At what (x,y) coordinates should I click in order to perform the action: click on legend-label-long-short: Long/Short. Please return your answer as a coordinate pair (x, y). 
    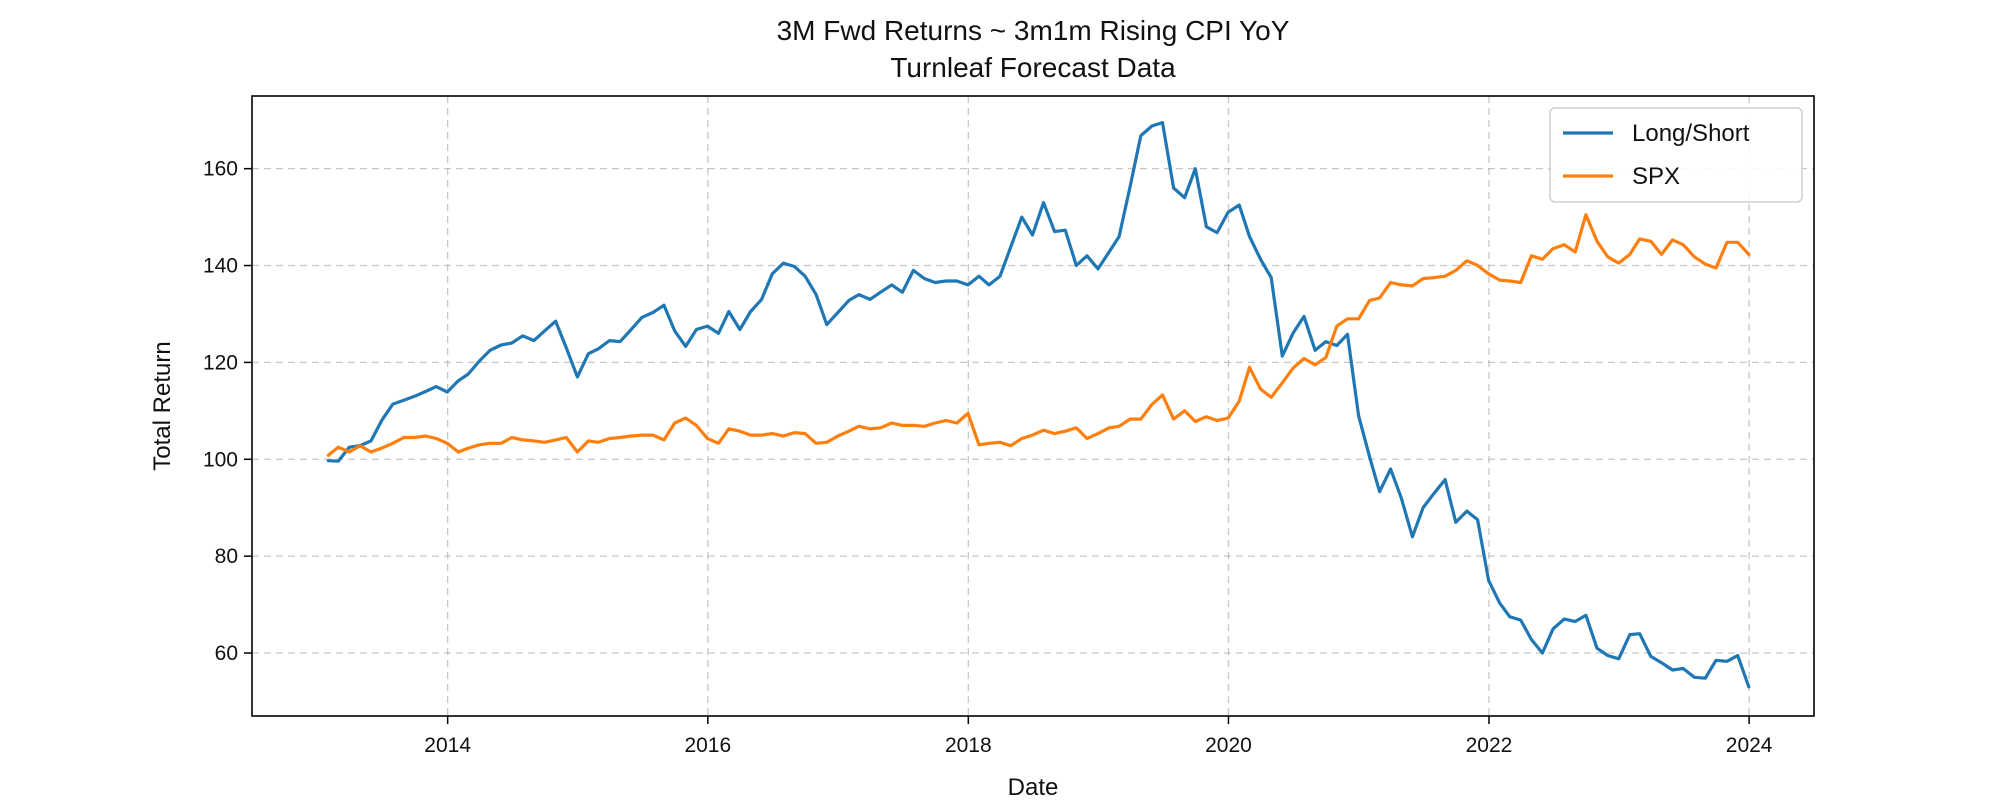
    Looking at the image, I should click on (1691, 133).